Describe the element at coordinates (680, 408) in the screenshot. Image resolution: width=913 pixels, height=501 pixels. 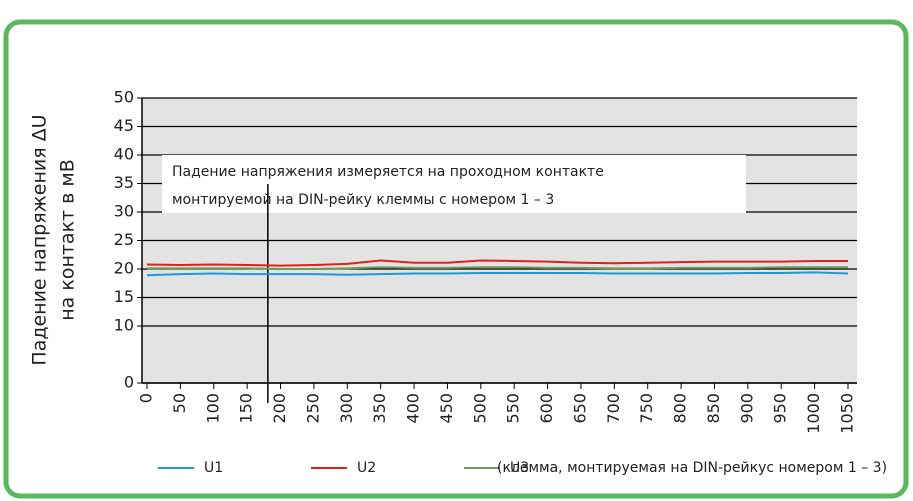
I see `x-tick-label: 800` at that location.